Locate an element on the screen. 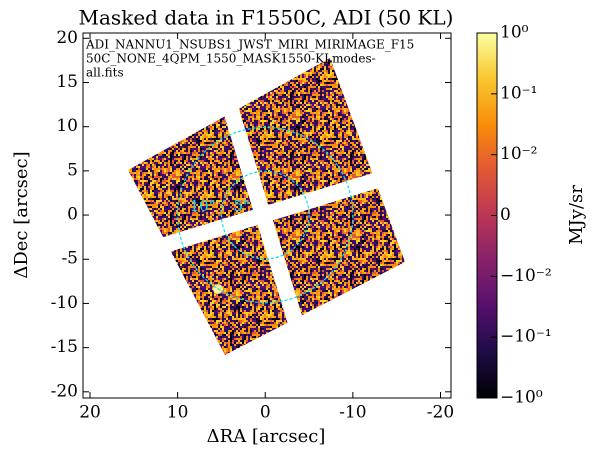 The image size is (594, 458). y-tick-label: -10 is located at coordinates (64, 303).